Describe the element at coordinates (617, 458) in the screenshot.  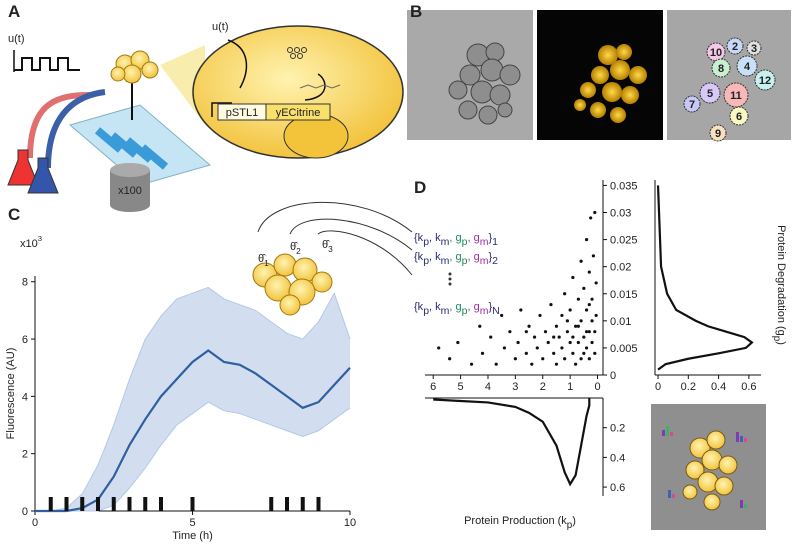
I see `y-tick-label: 0.4` at that location.